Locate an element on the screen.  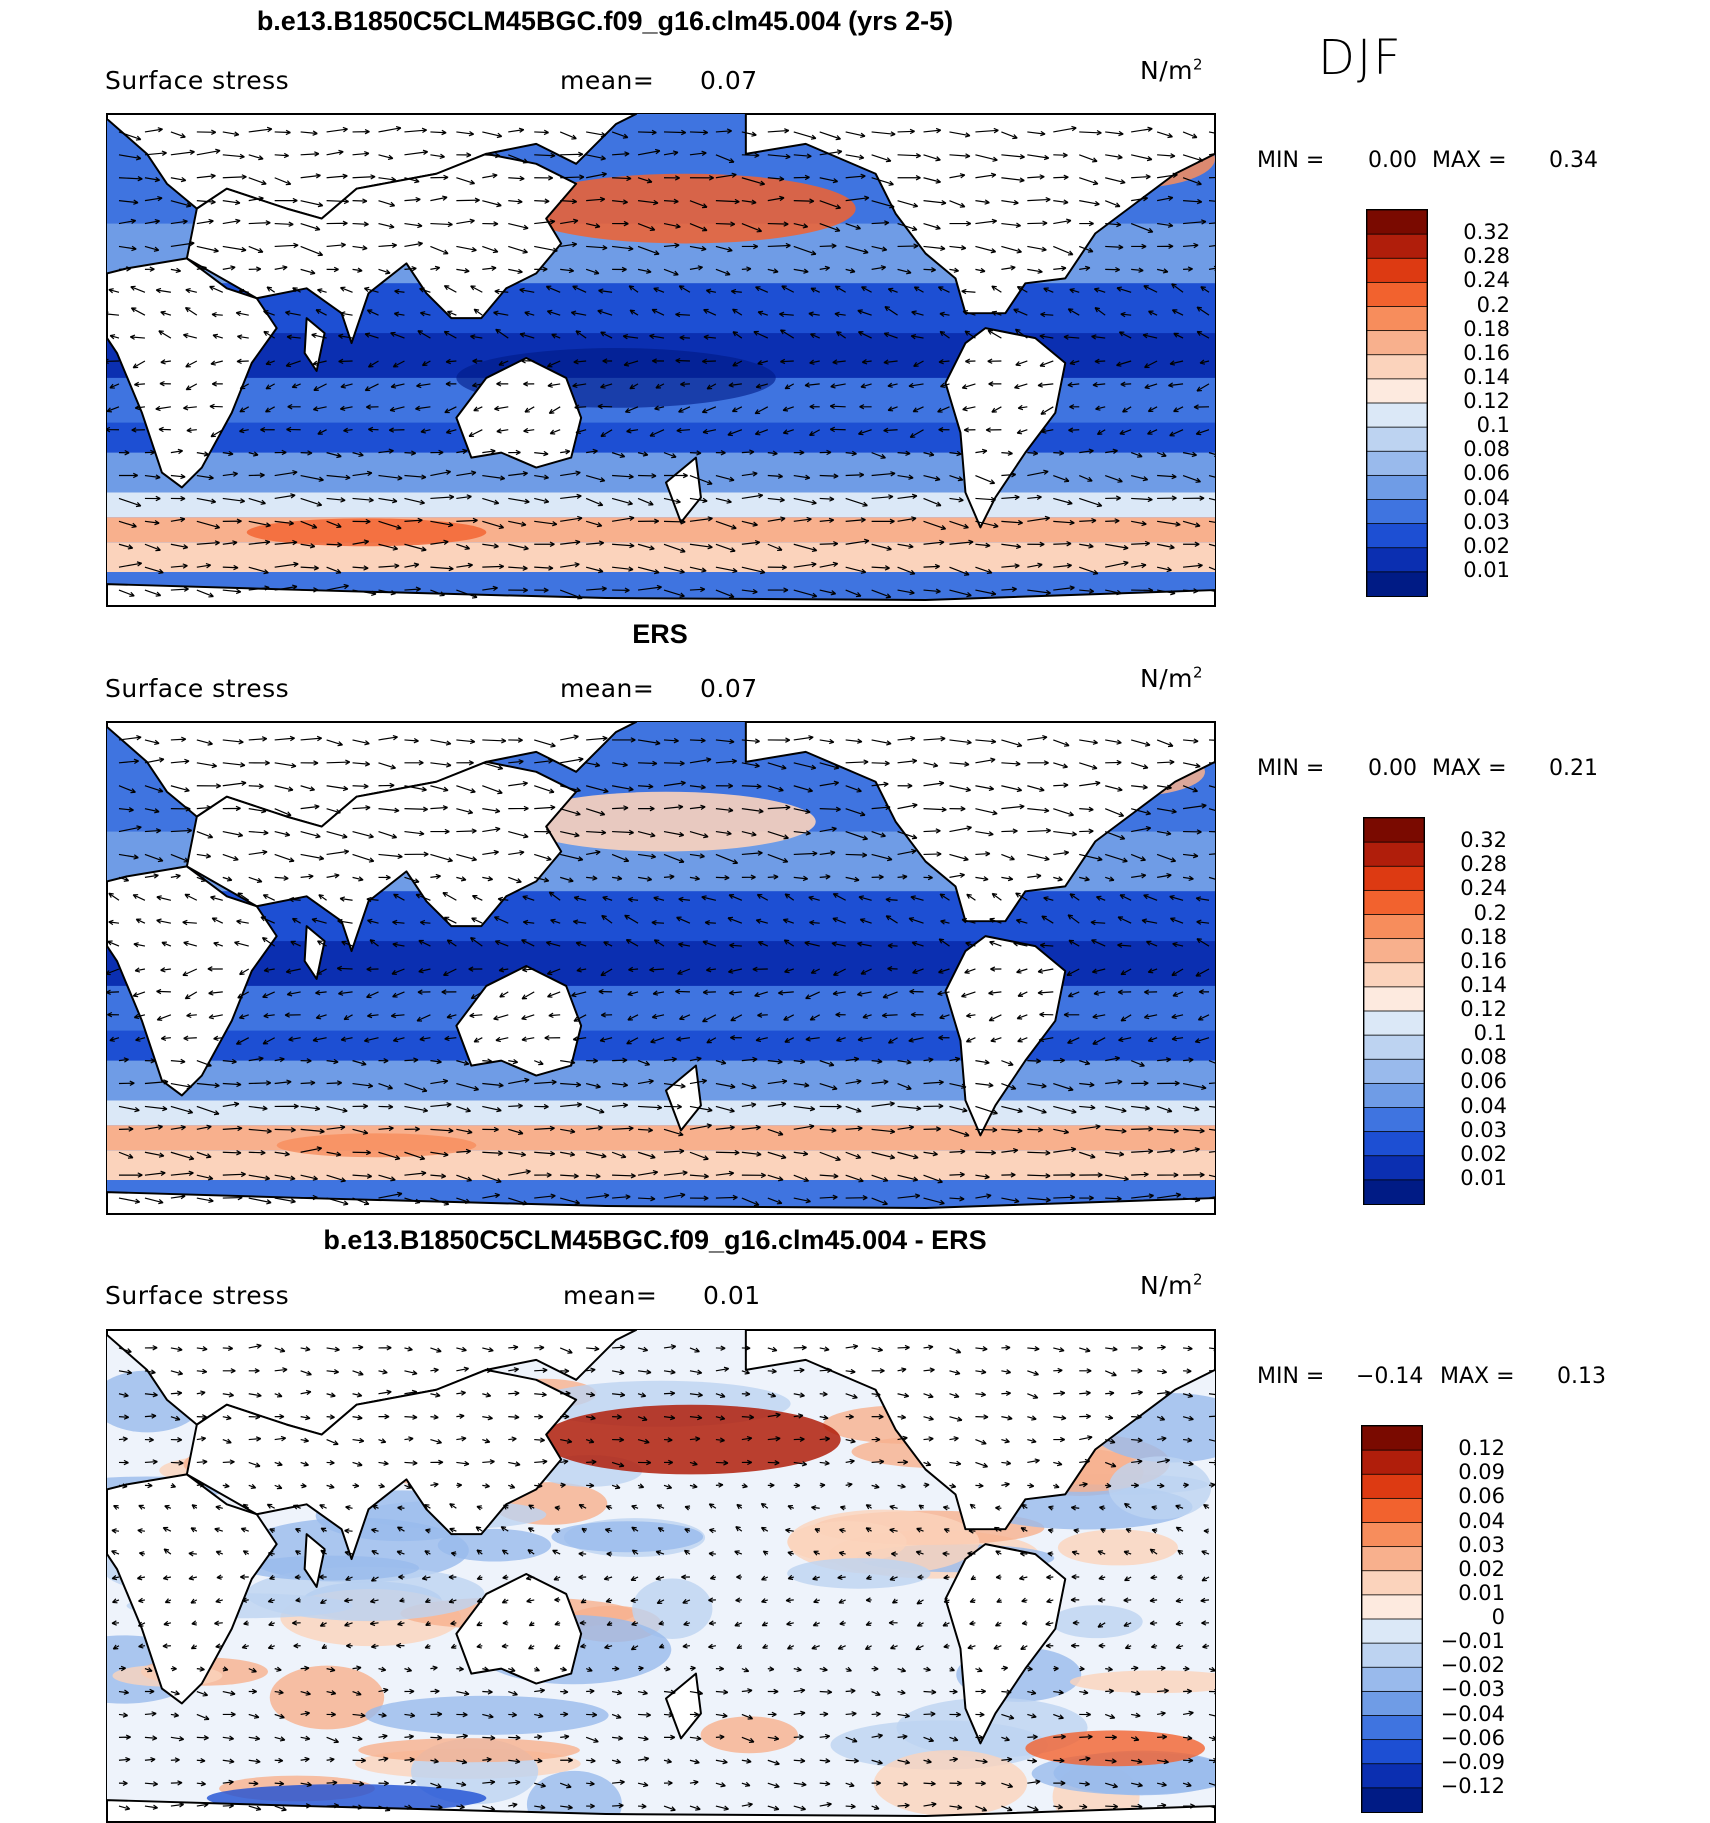
panel-3-units: N/m2 is located at coordinates (1172, 1285).